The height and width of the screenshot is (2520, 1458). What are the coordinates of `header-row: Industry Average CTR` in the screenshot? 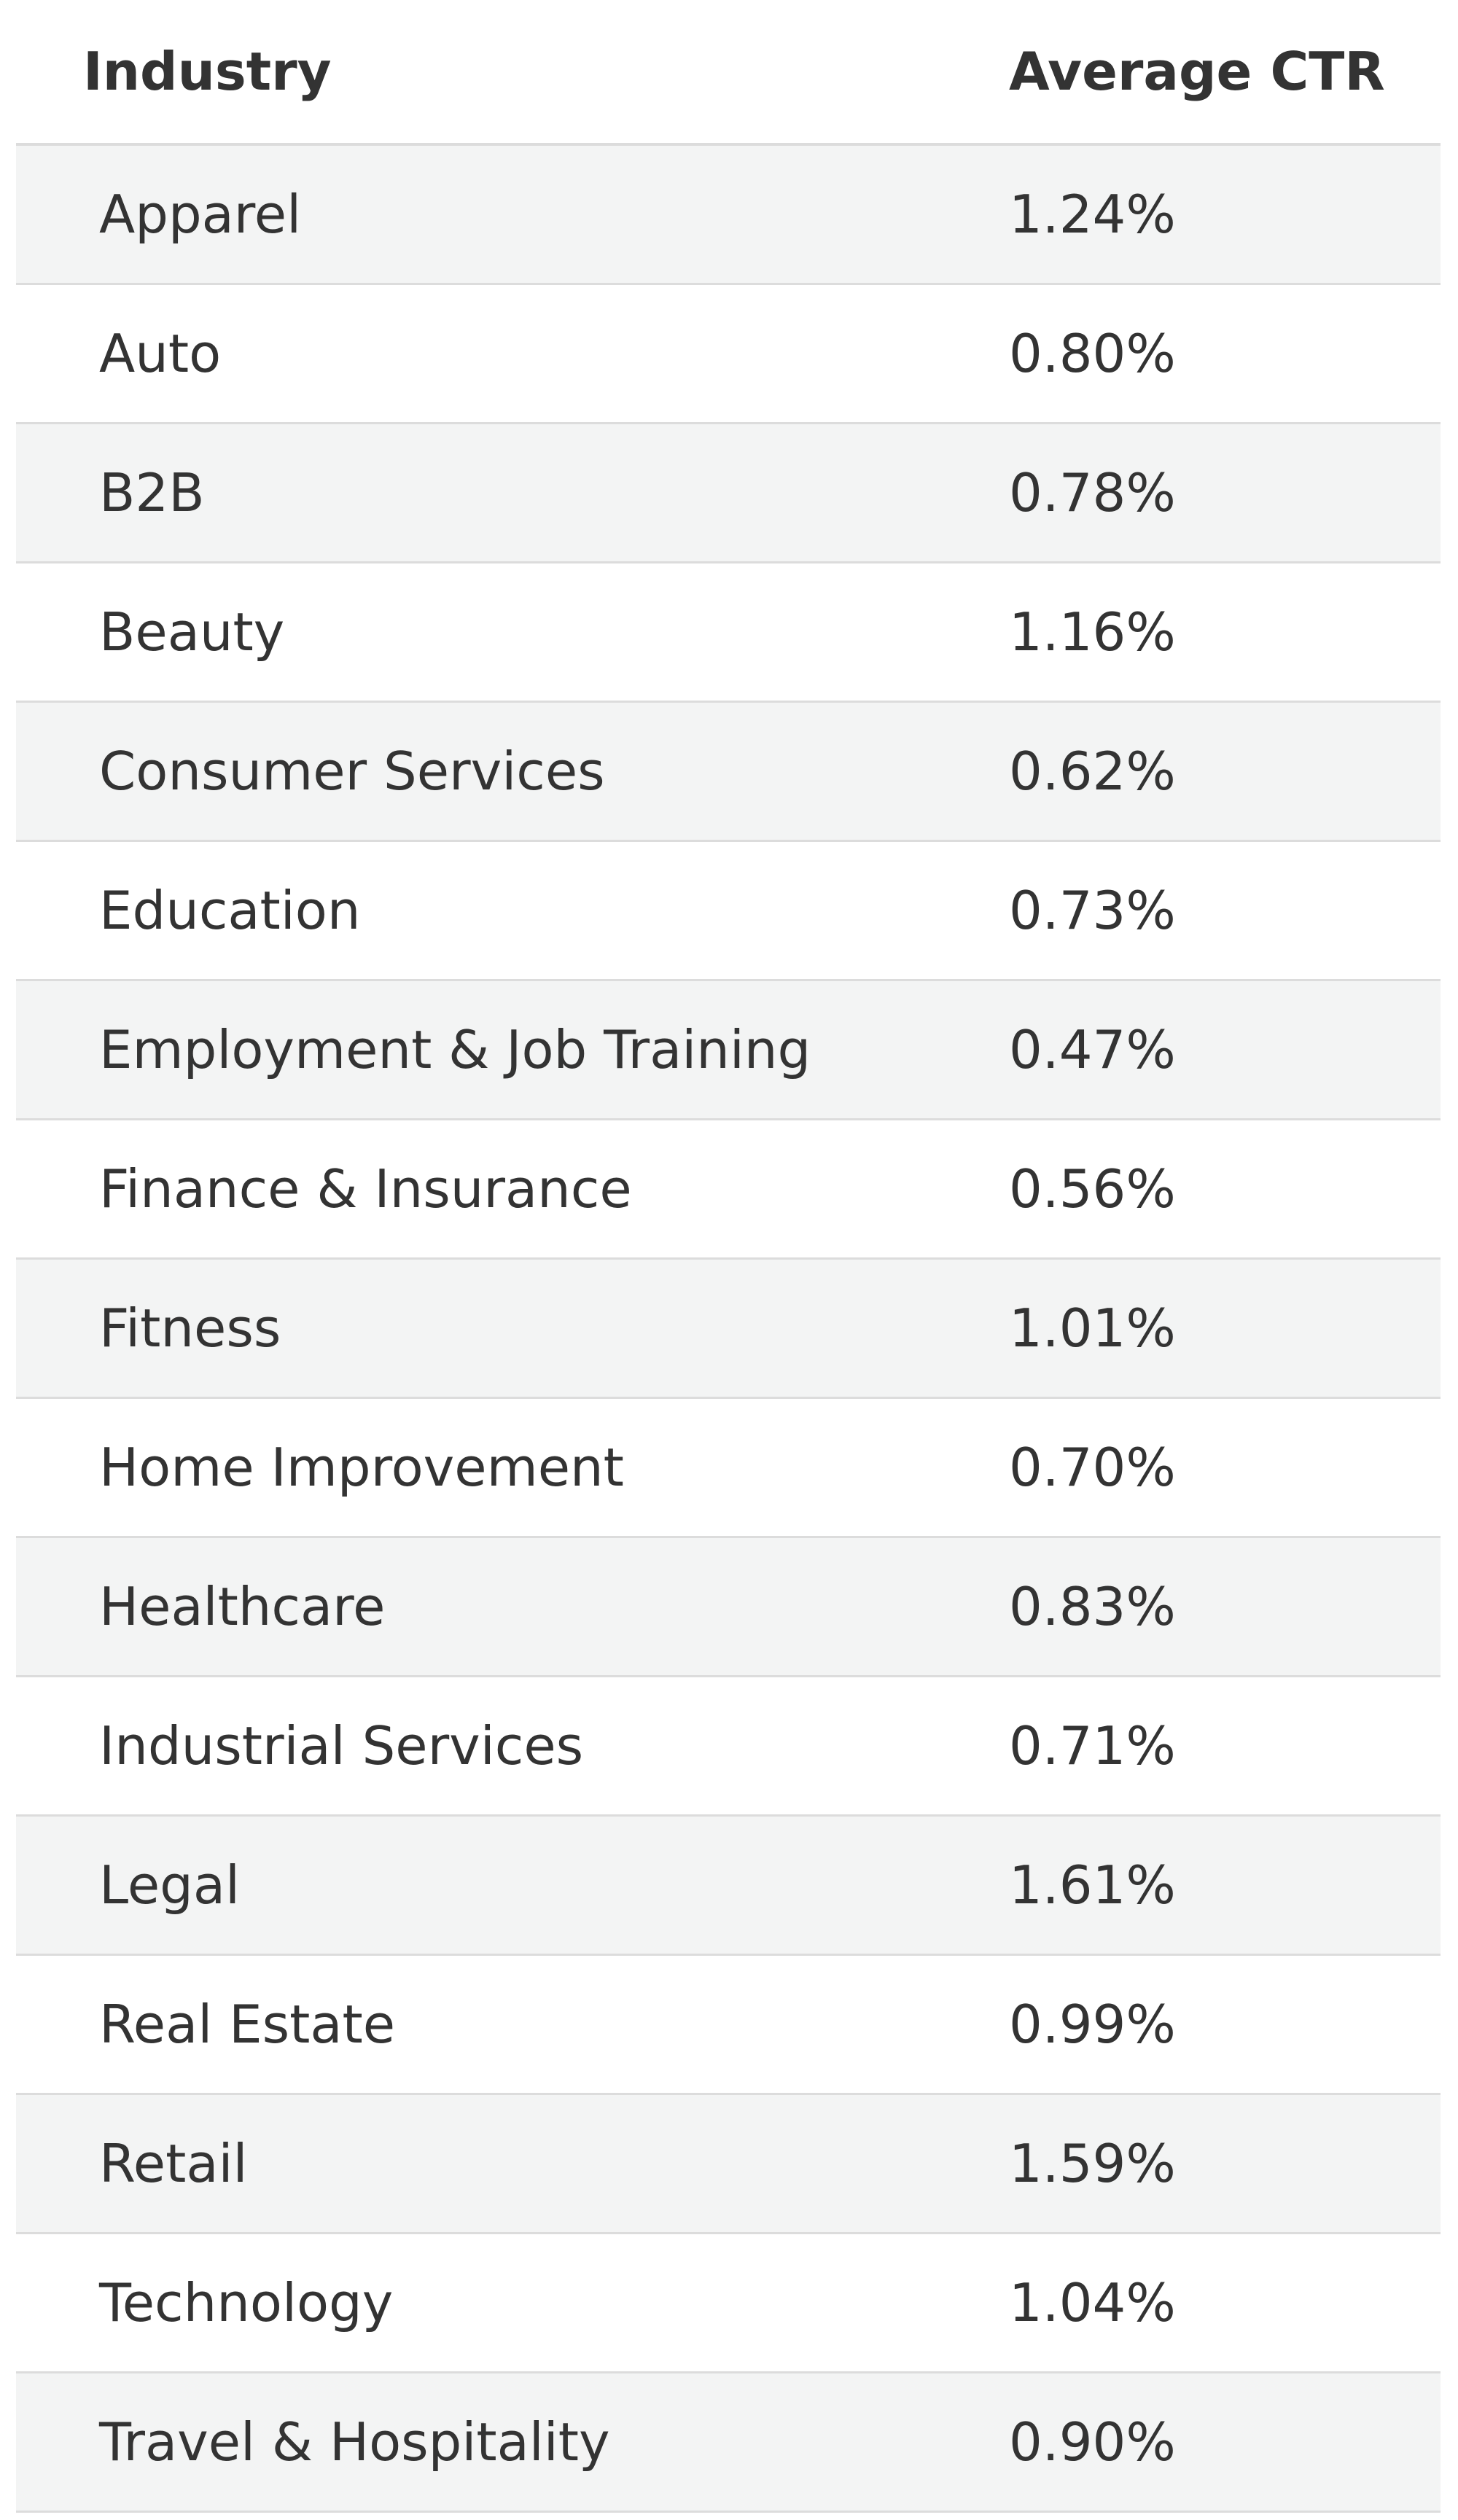 It's located at (728, 73).